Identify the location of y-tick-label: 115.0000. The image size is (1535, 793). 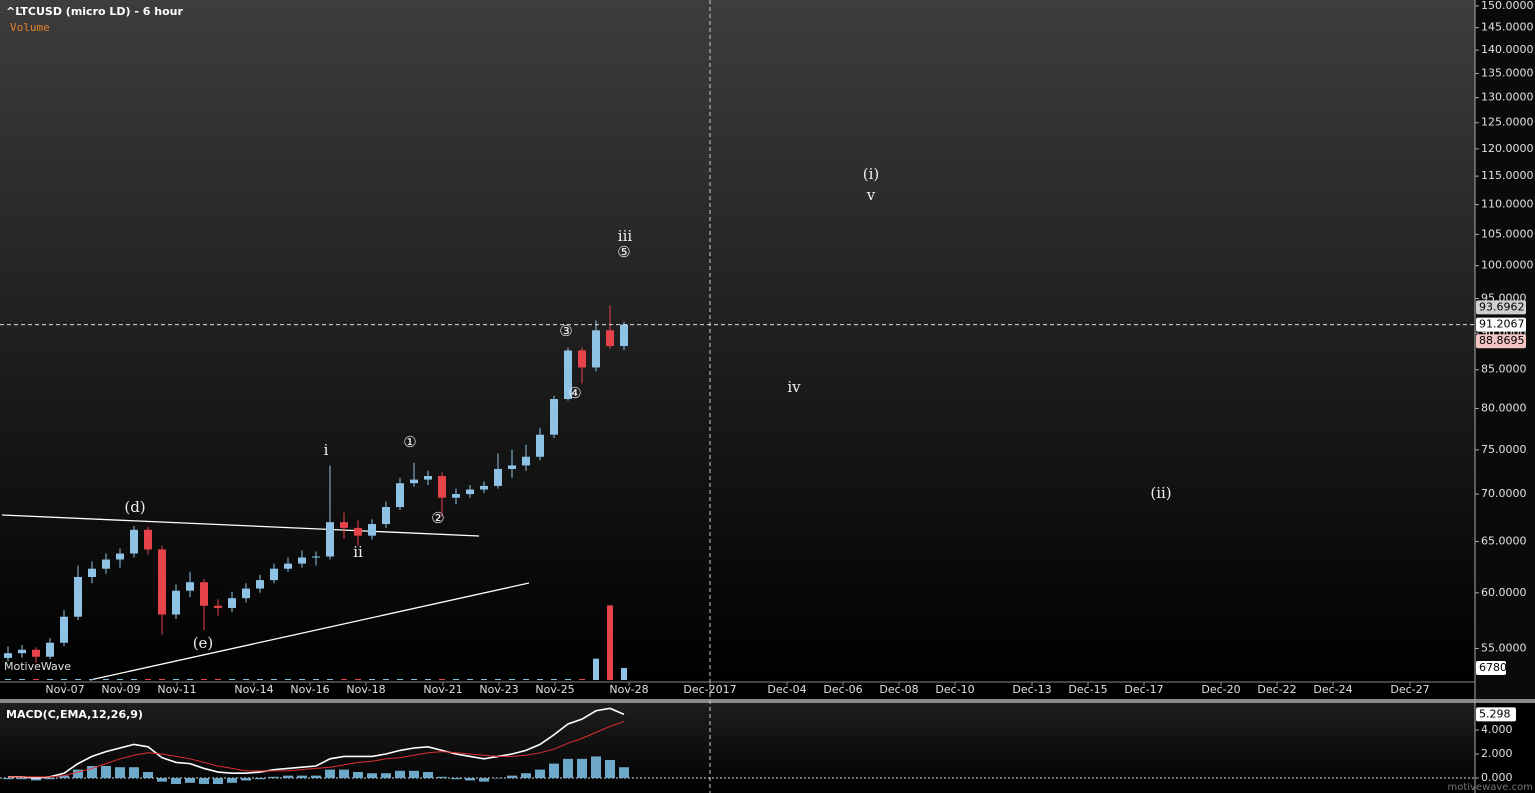
(1507, 175).